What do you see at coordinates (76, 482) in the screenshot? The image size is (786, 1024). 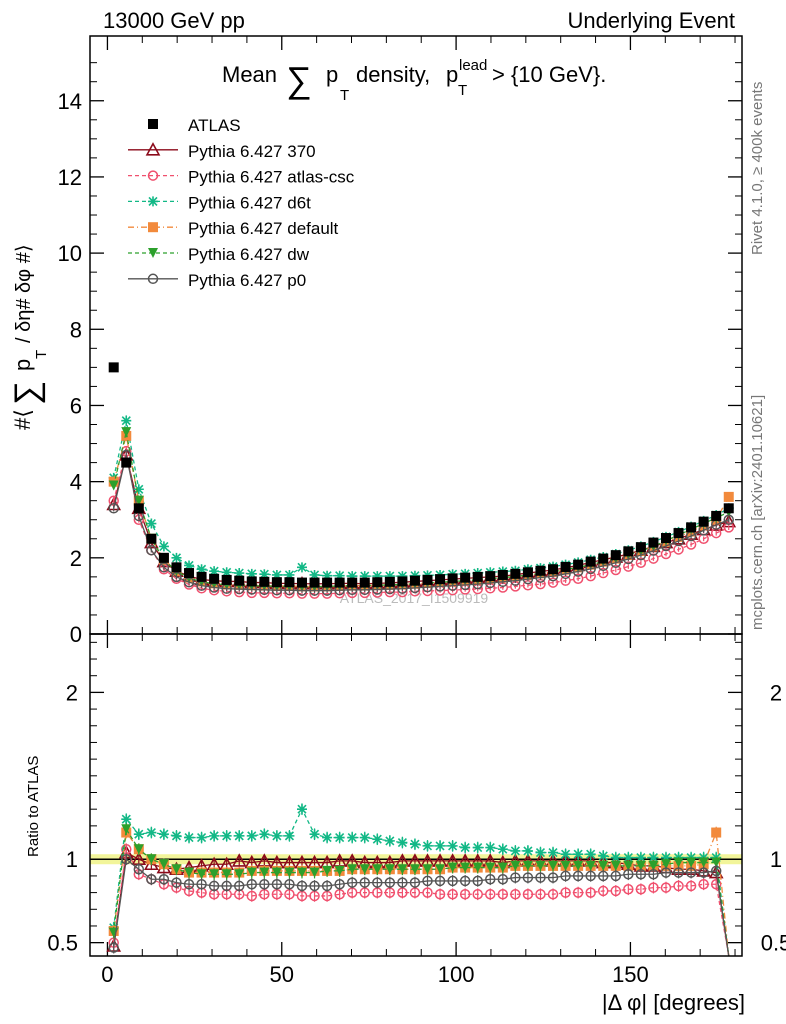 I see `main-ytick-label: 4` at bounding box center [76, 482].